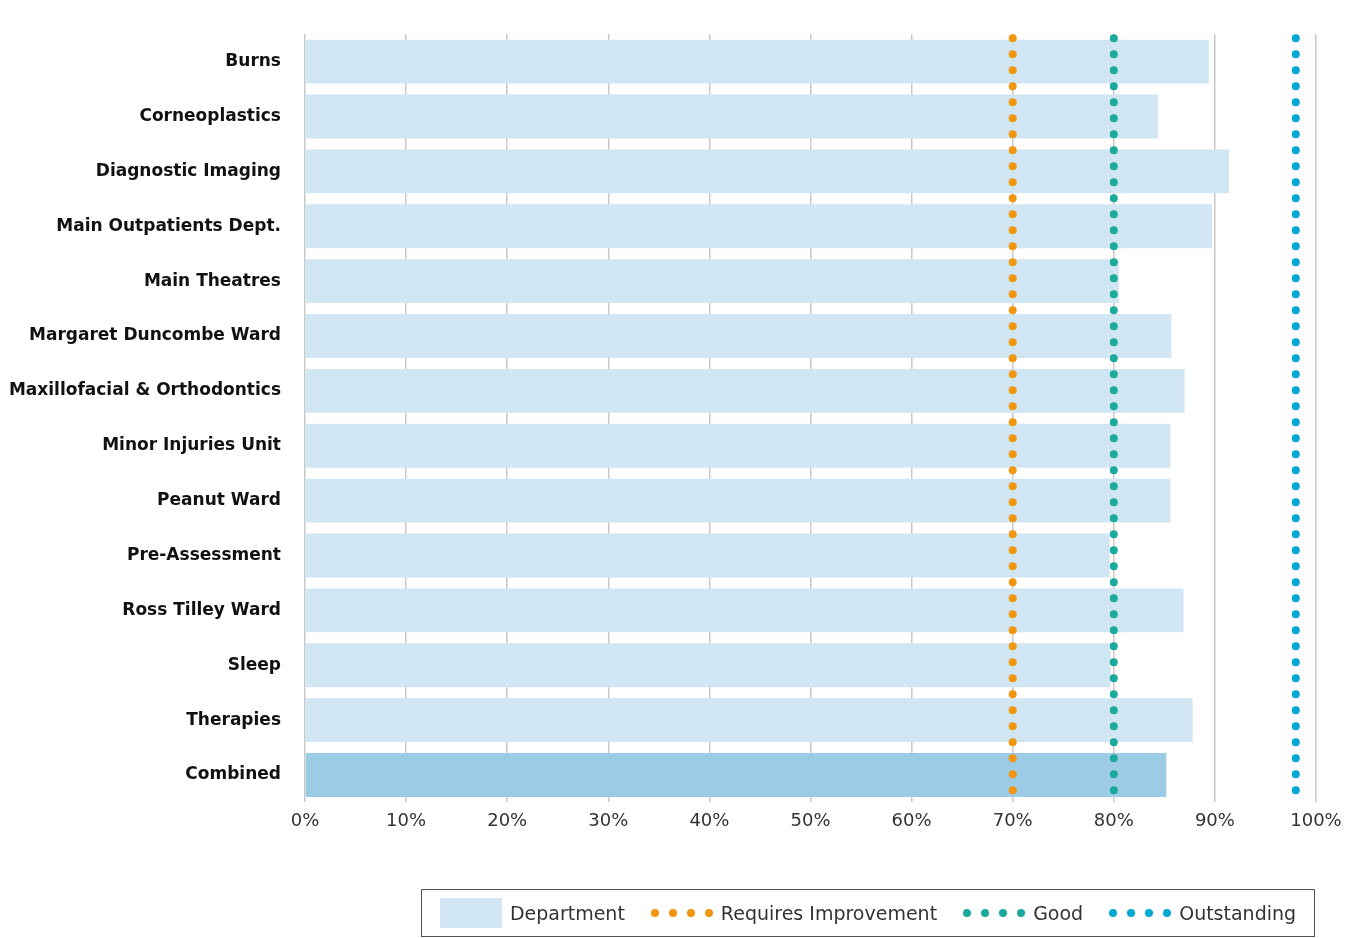 This screenshot has height=938, width=1358. Describe the element at coordinates (188, 169) in the screenshot. I see `y-tick-label: Diagnostic Imaging` at that location.